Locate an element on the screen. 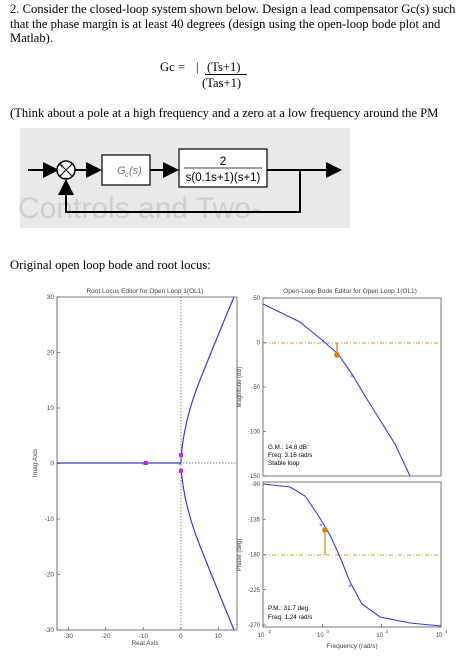 Image resolution: width=474 pixels, height=669 pixels. bode-magnitude-axes is located at coordinates (352, 387).